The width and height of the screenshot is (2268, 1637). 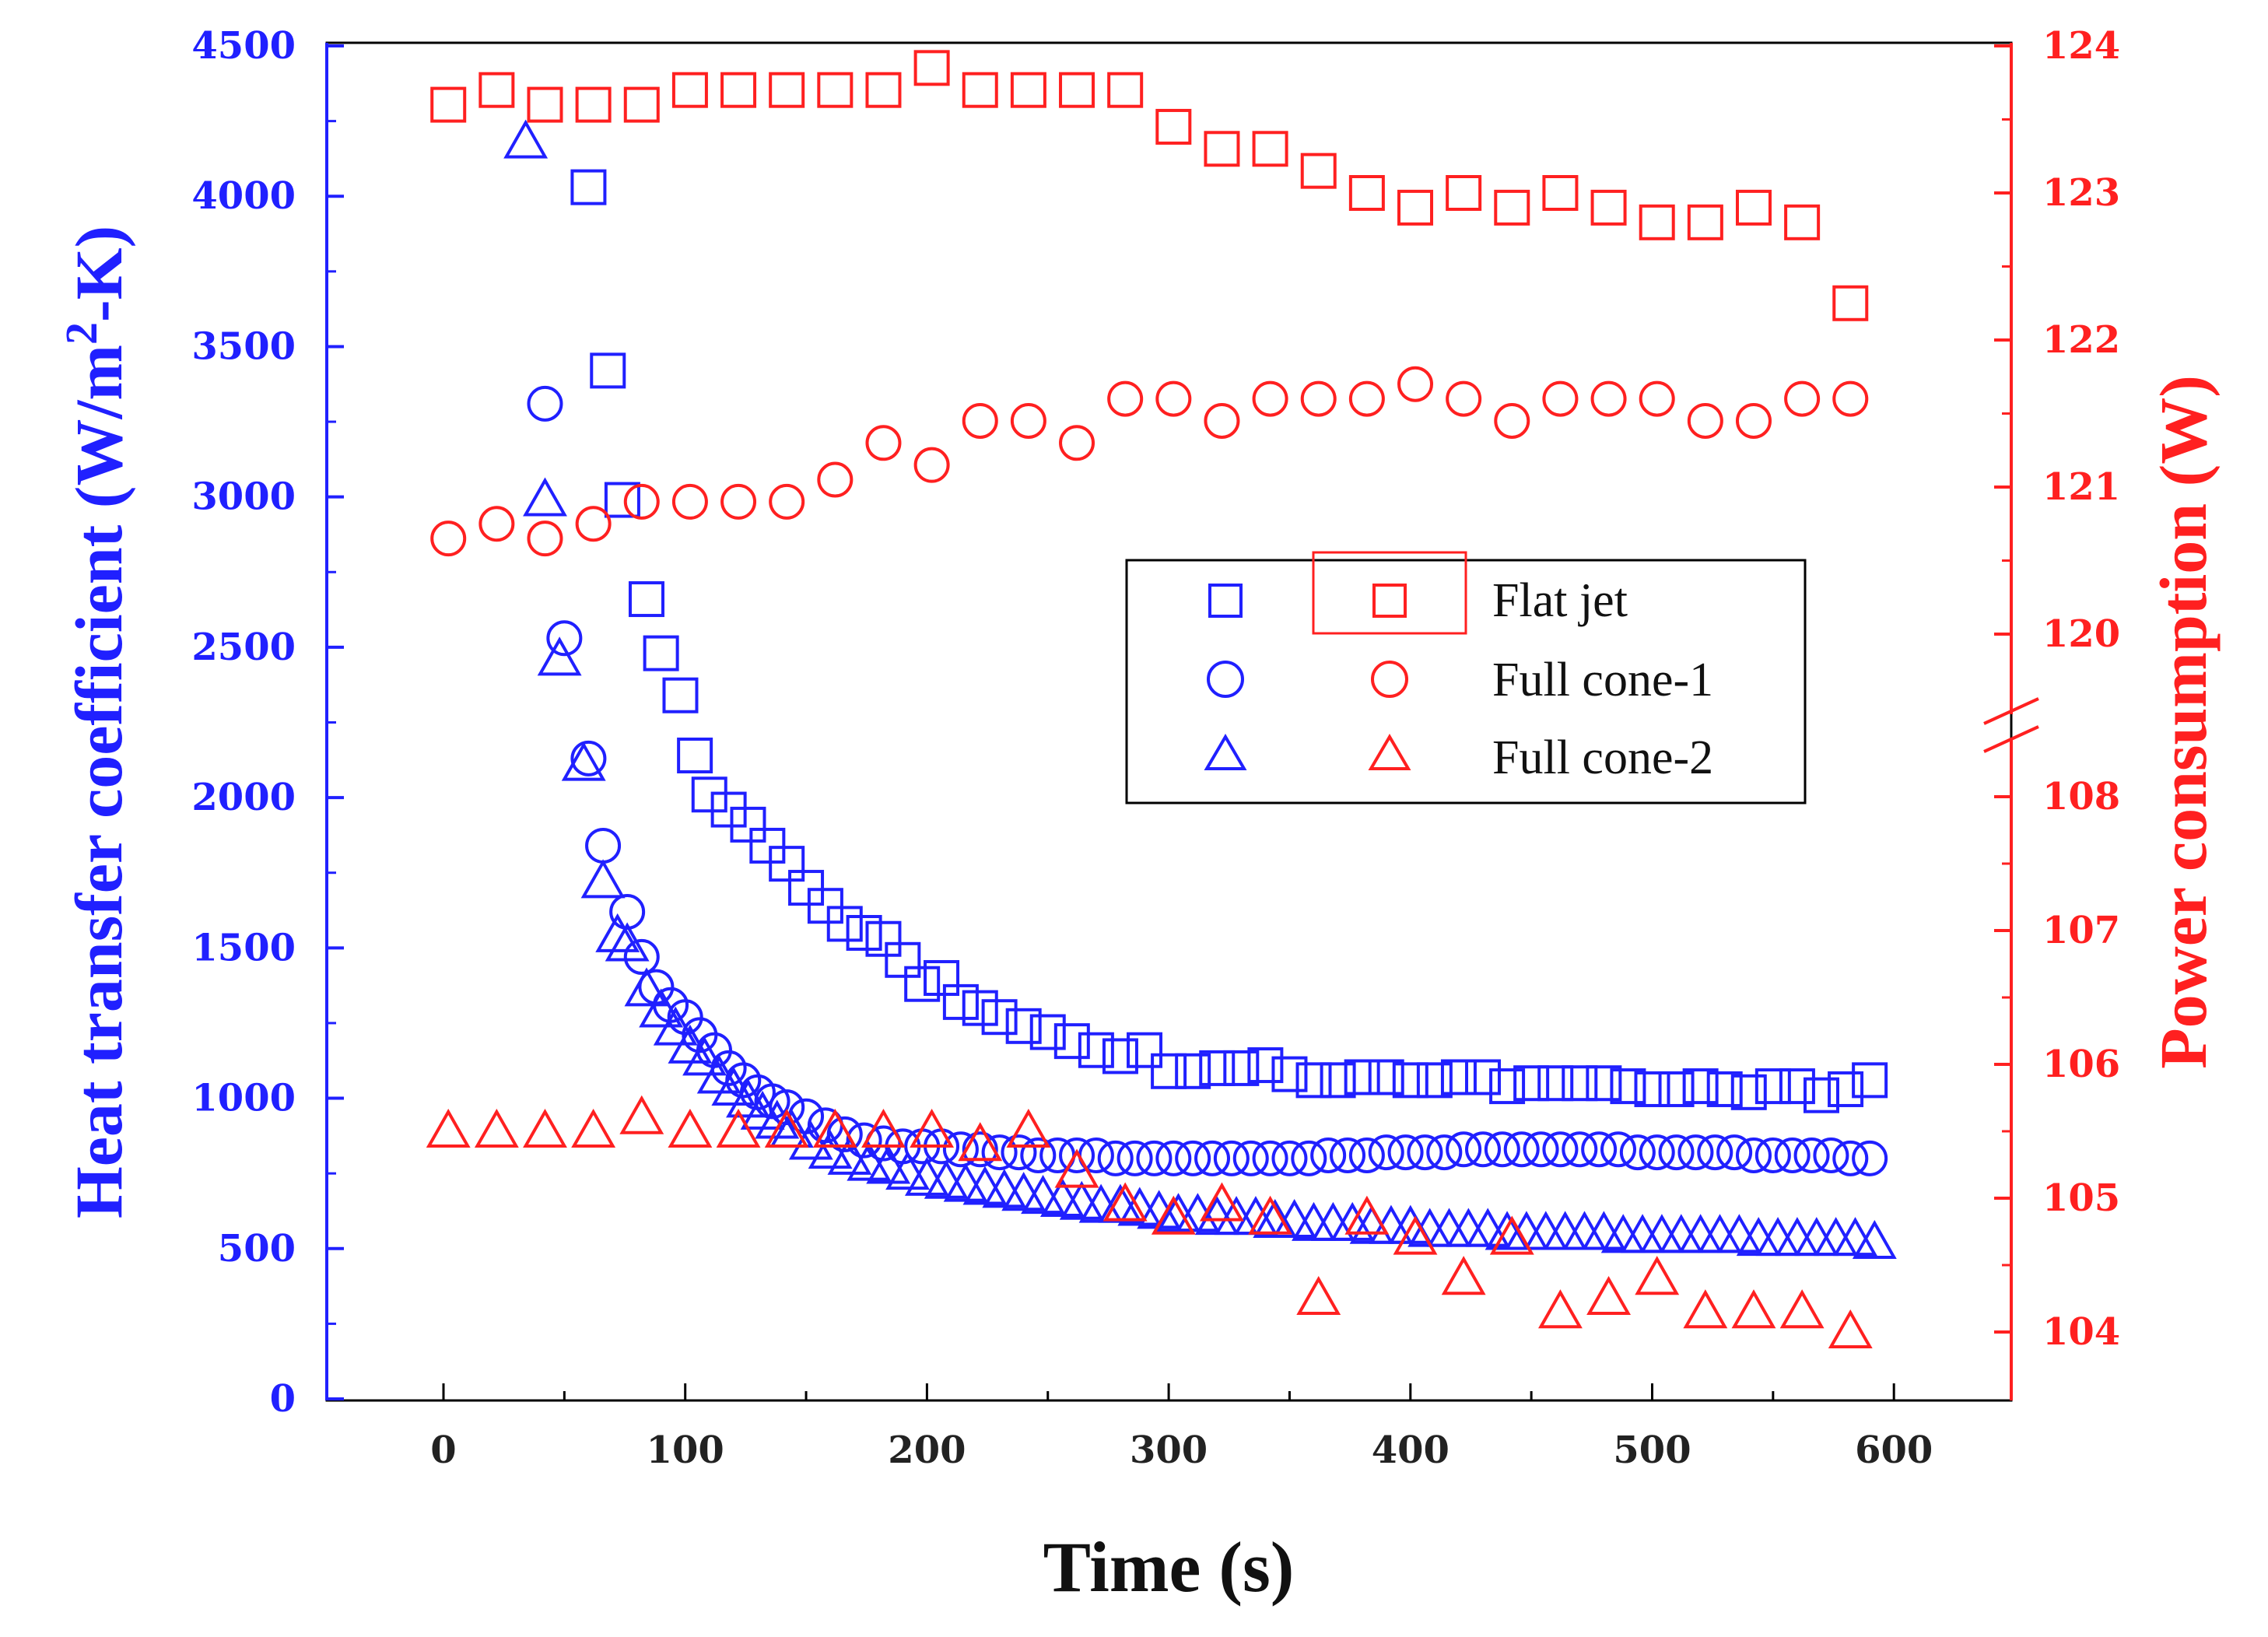 What do you see at coordinates (927, 1450) in the screenshot?
I see `x-tick-label: 200` at bounding box center [927, 1450].